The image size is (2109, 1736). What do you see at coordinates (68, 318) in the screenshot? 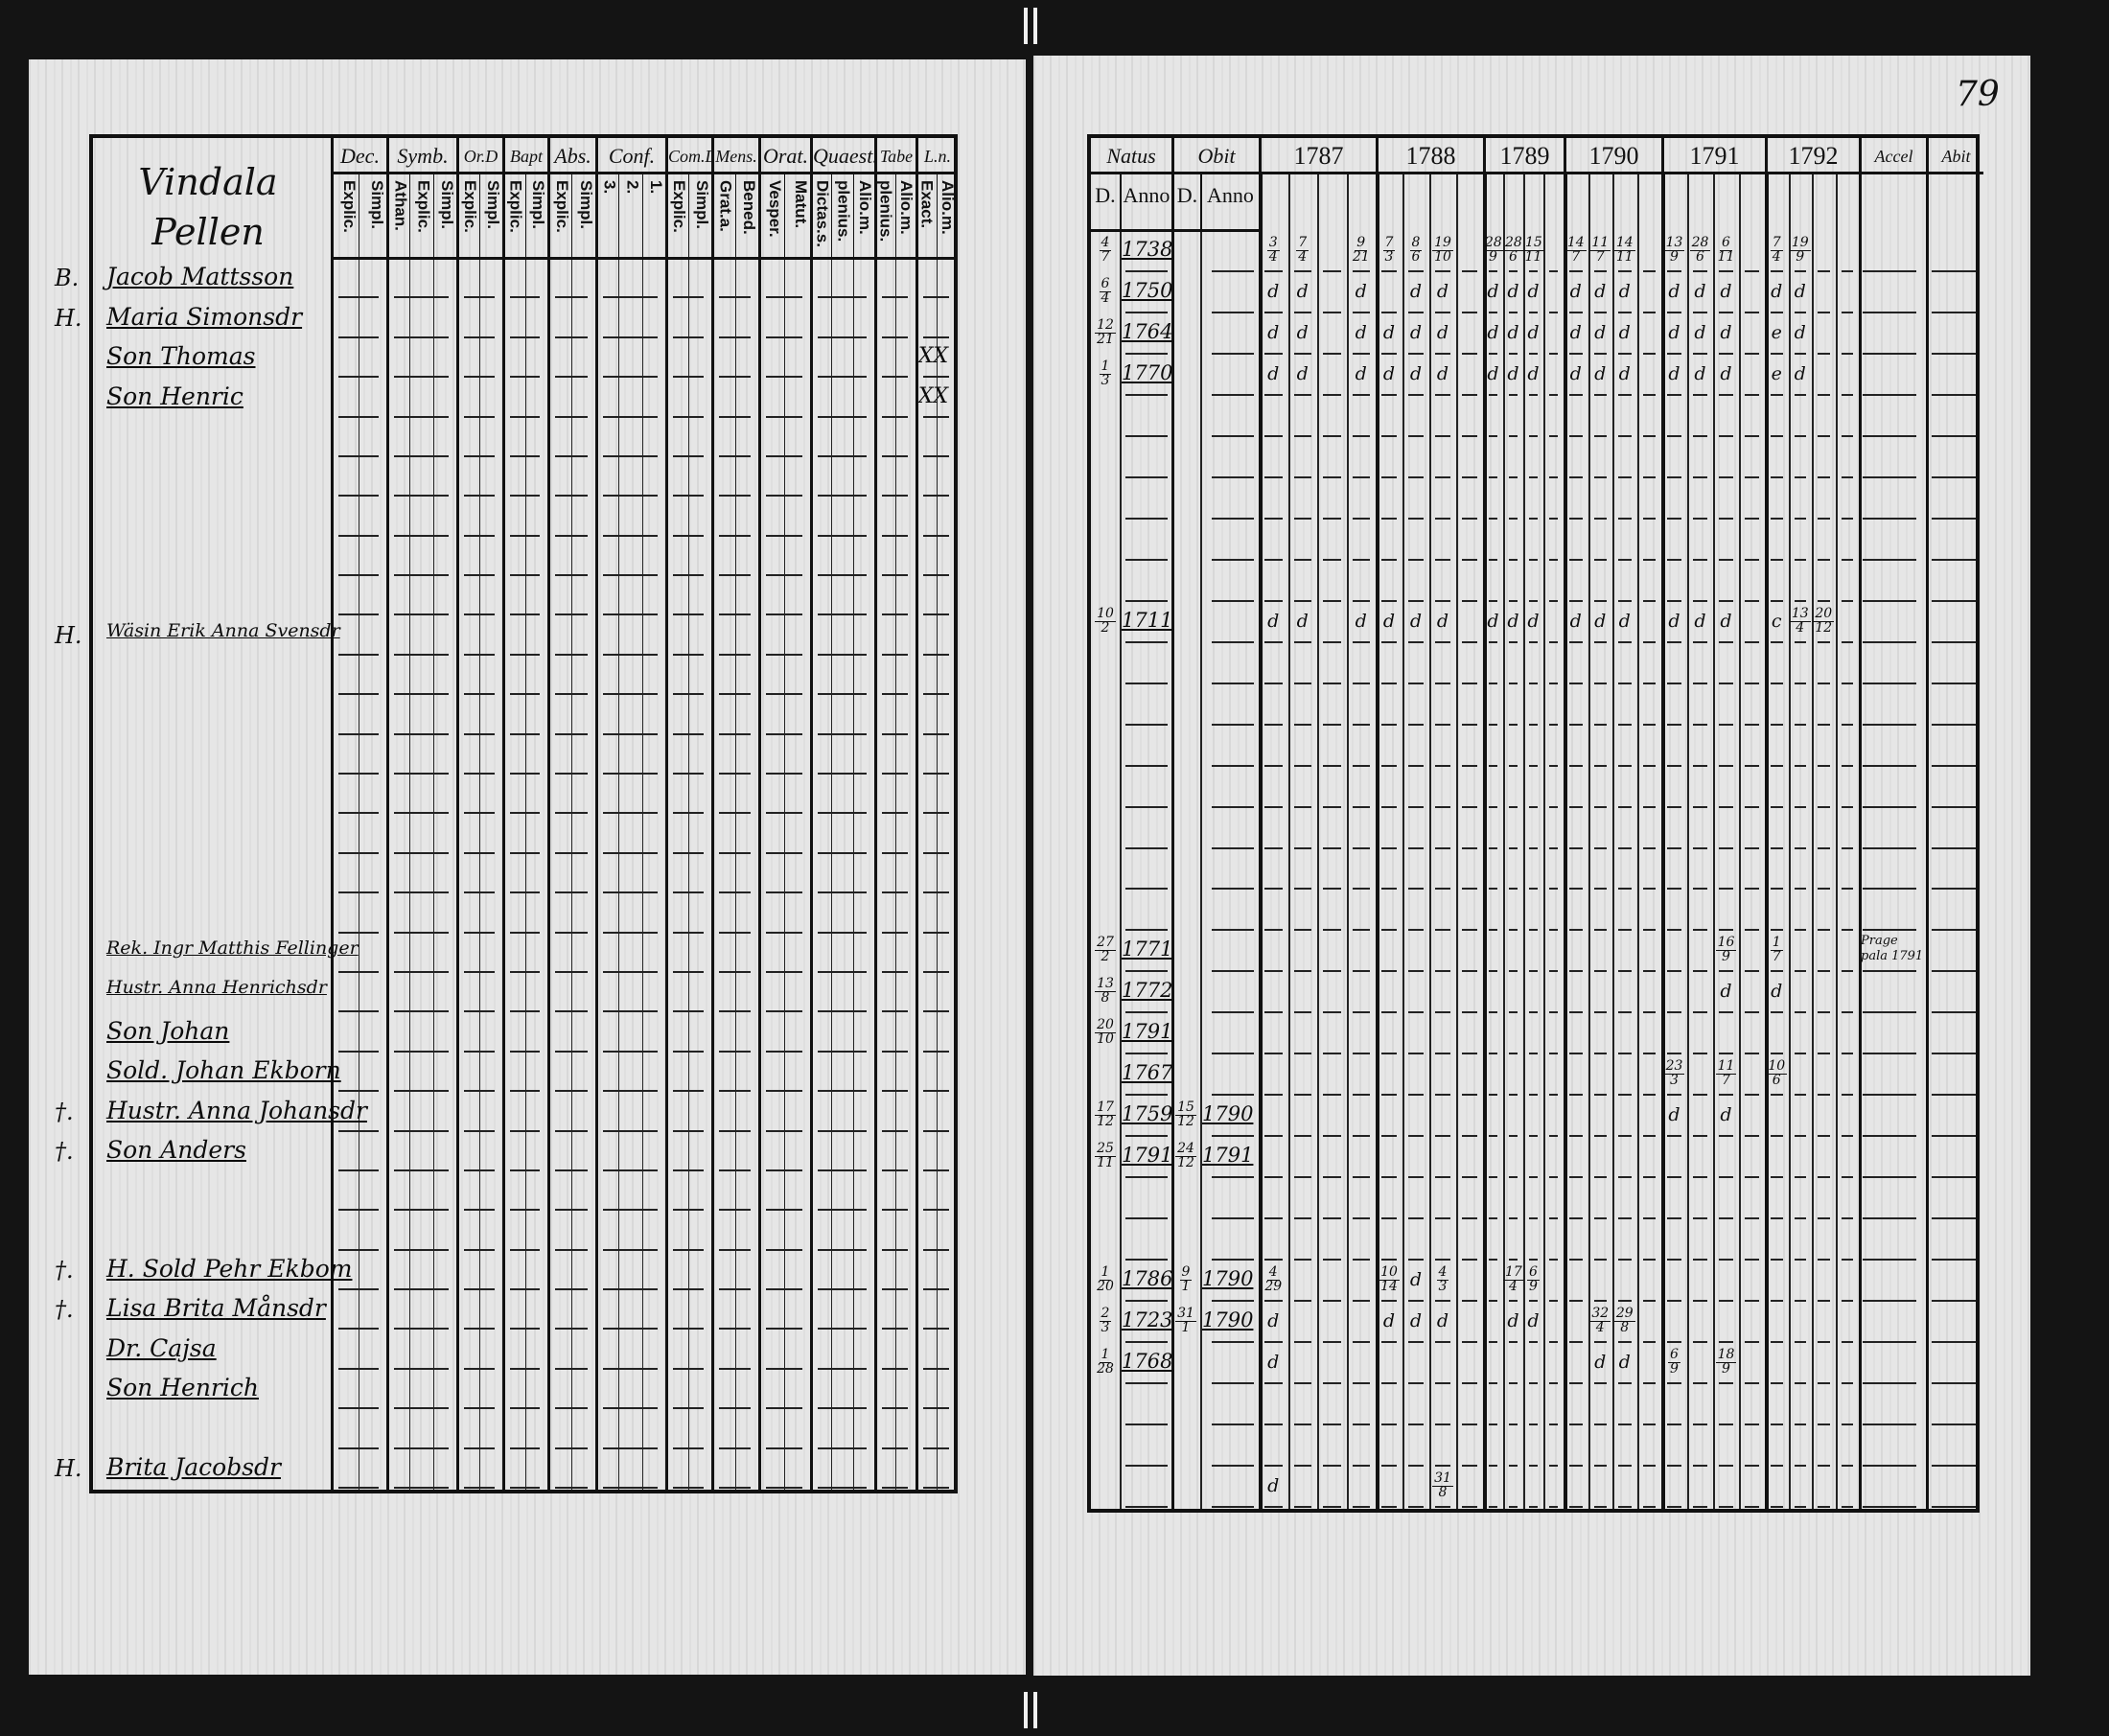
I see `margin-note: H.` at bounding box center [68, 318].